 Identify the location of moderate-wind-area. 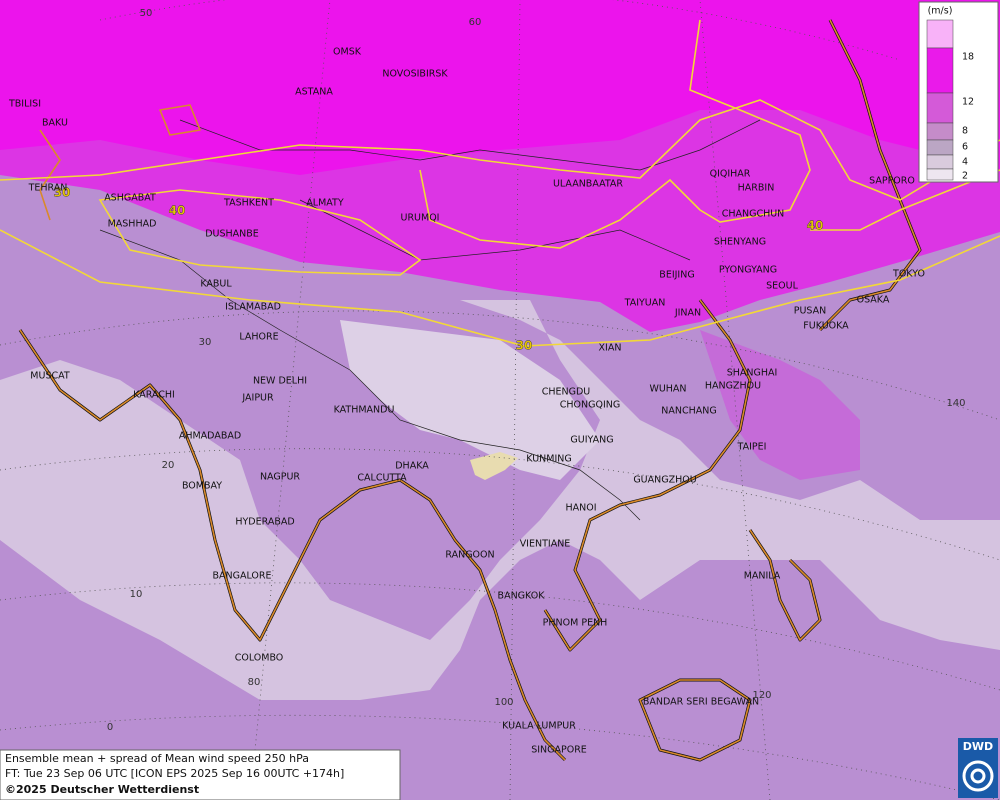
(780, 405).